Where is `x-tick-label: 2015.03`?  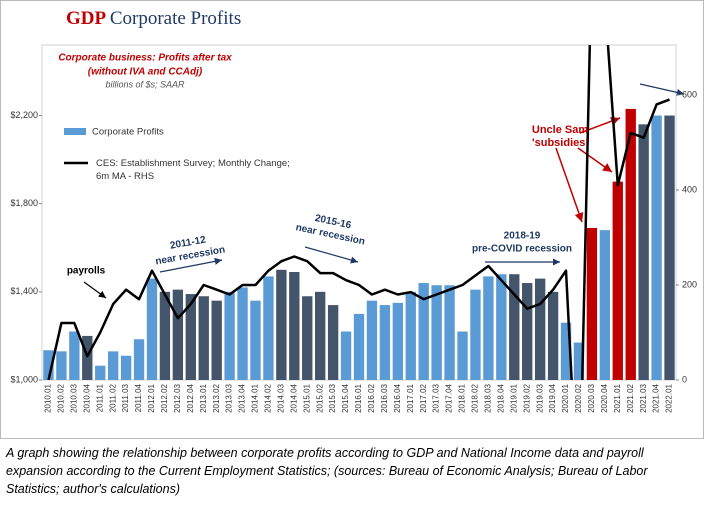
x-tick-label: 2015.03 is located at coordinates (332, 397).